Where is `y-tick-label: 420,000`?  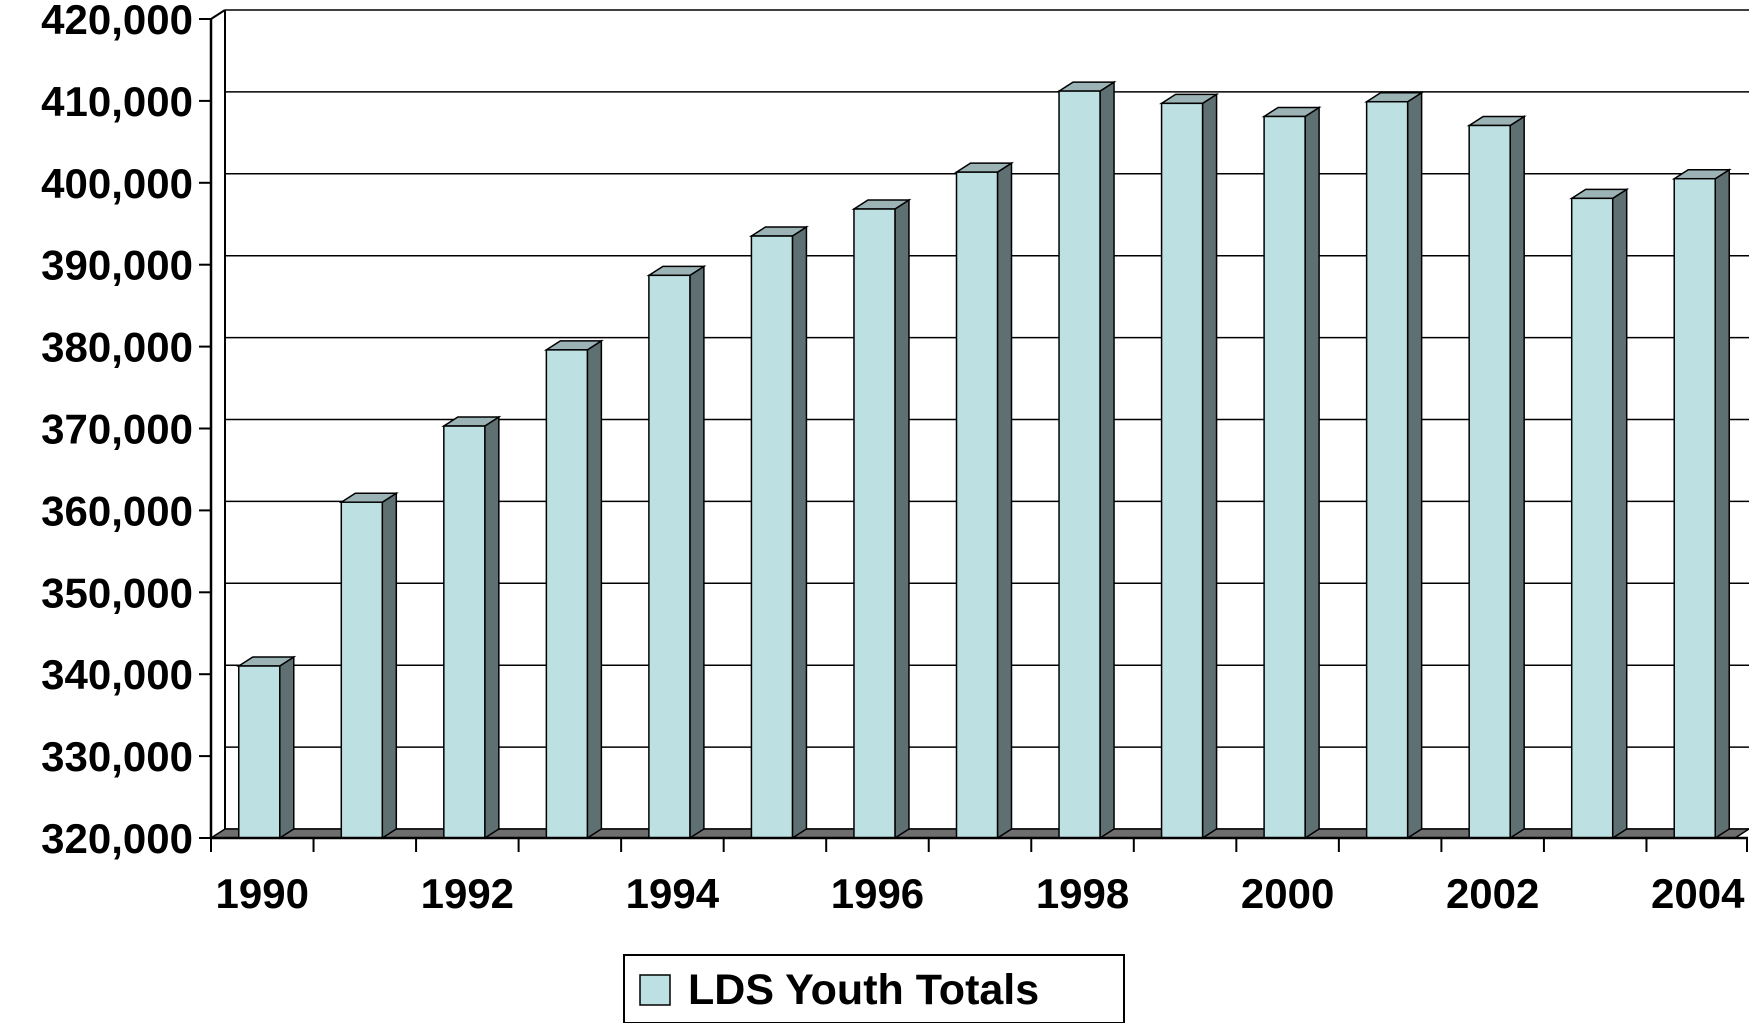 y-tick-label: 420,000 is located at coordinates (117, 21).